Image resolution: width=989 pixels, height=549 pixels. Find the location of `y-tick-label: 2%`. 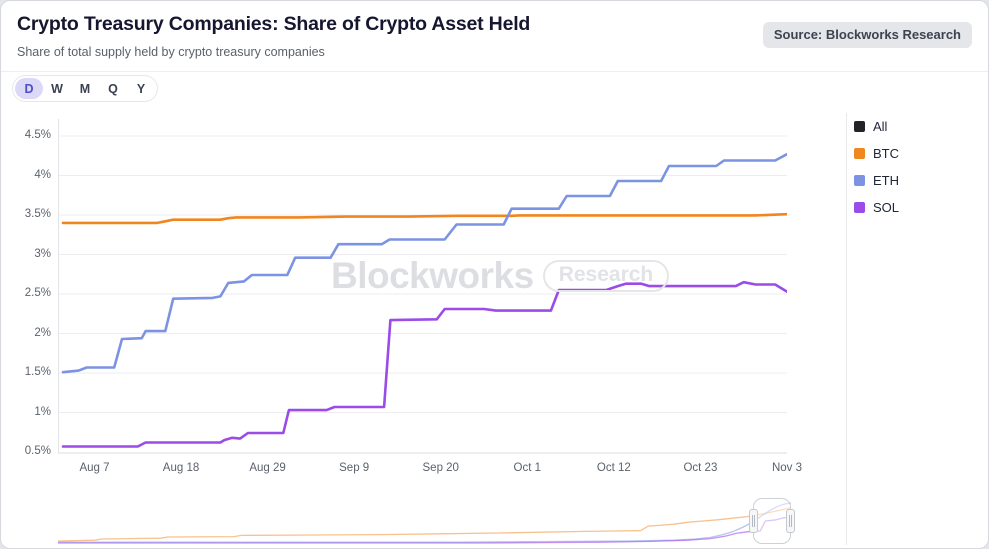

y-tick-label: 2% is located at coordinates (42, 332).